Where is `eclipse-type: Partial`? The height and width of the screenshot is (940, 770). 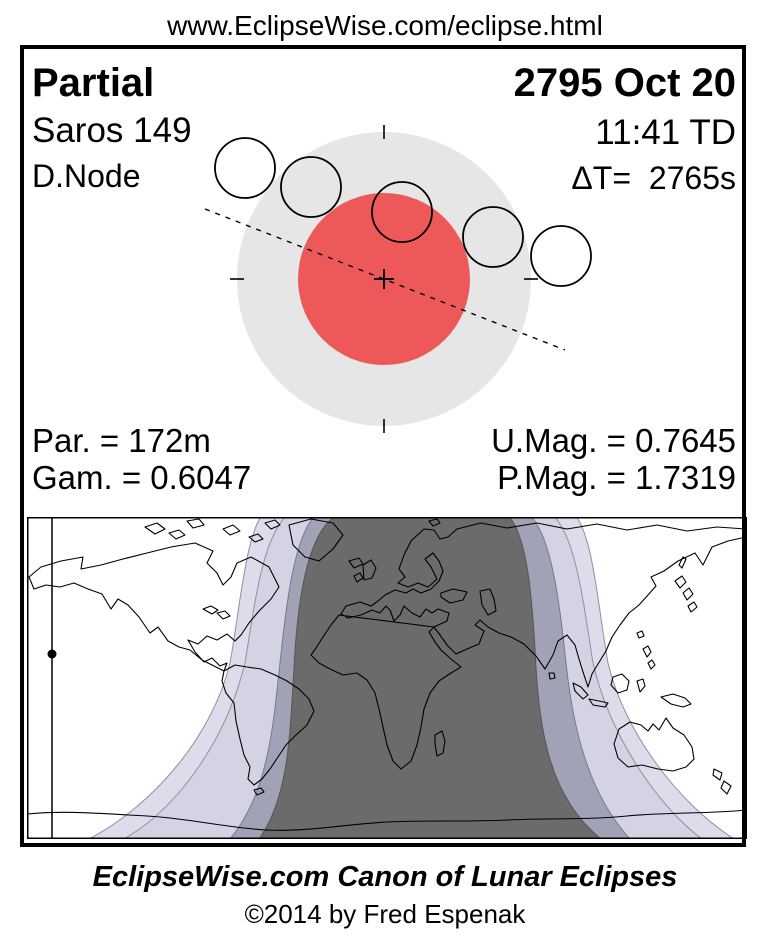
eclipse-type: Partial is located at coordinates (93, 83).